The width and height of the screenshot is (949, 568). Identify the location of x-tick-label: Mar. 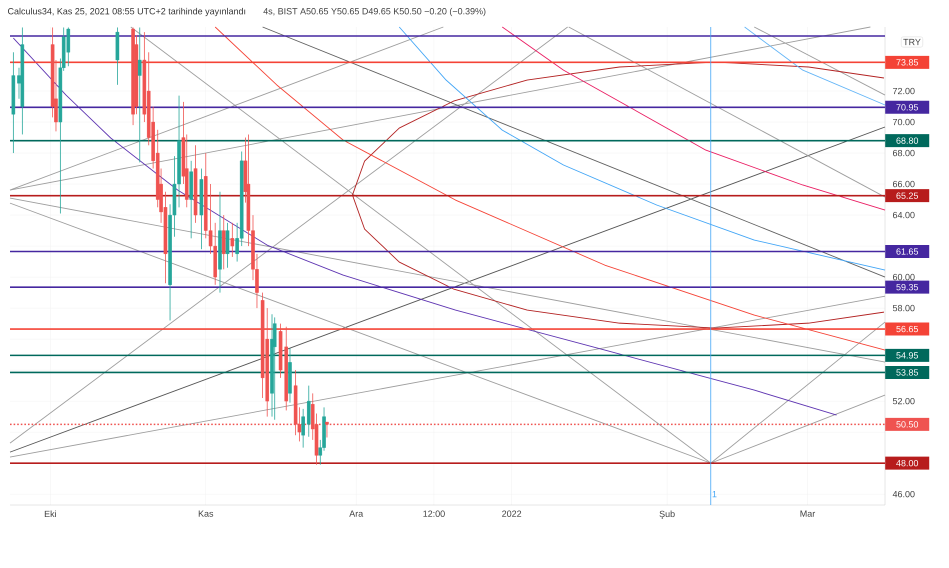
(808, 513).